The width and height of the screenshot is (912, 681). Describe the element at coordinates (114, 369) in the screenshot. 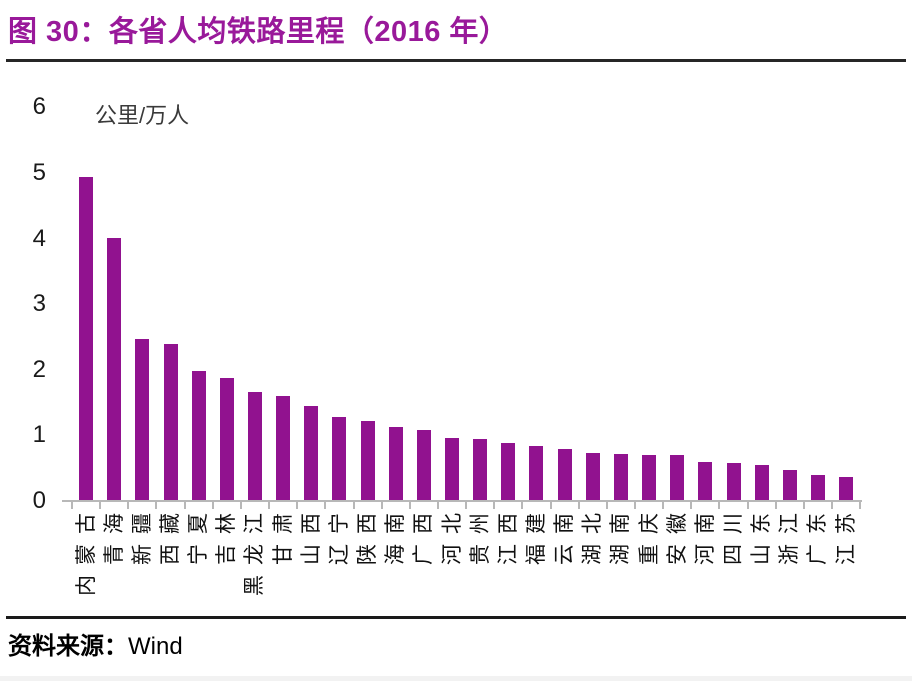

I see `bar-青海` at that location.